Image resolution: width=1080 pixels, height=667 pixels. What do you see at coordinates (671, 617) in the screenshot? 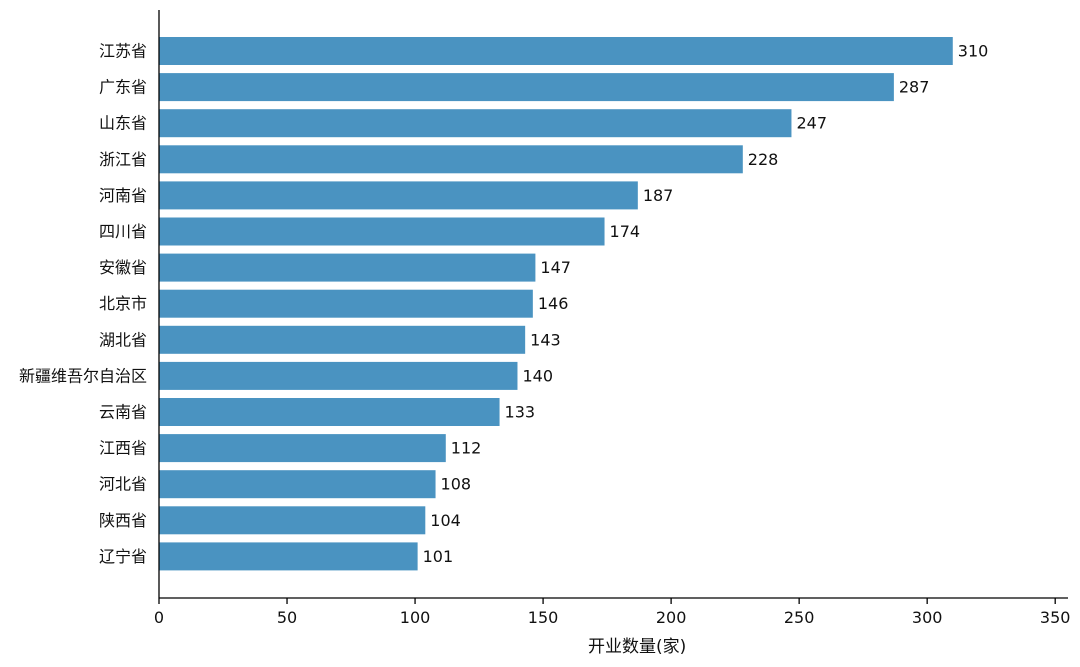
I see `x-tick-label: 200` at bounding box center [671, 617].